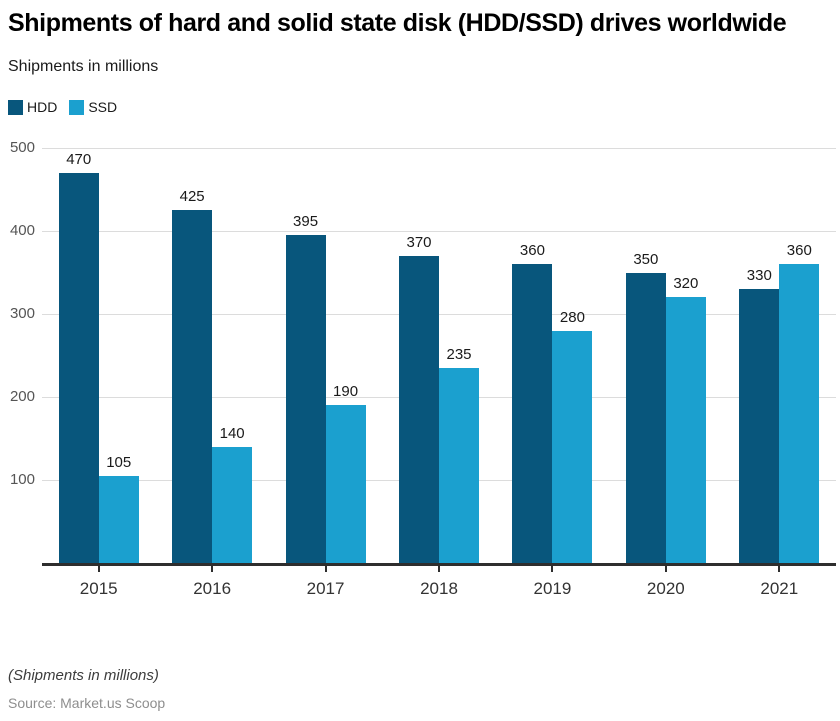 This screenshot has height=721, width=840. Describe the element at coordinates (552, 588) in the screenshot. I see `x-tick-label-2019: 2019` at that location.